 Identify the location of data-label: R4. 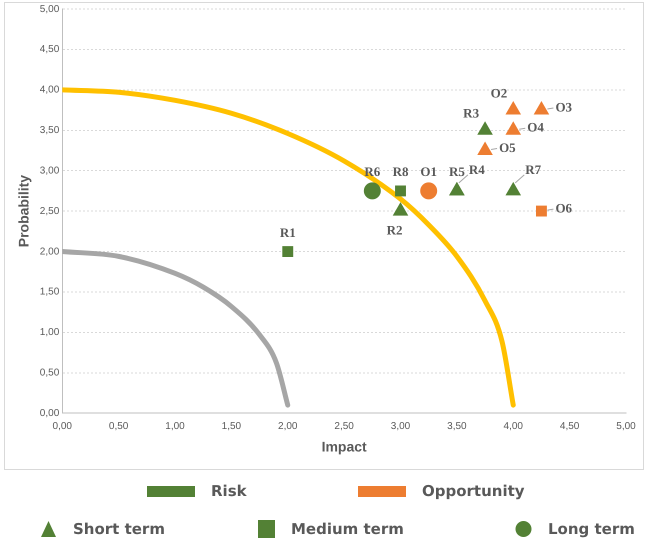
(477, 170).